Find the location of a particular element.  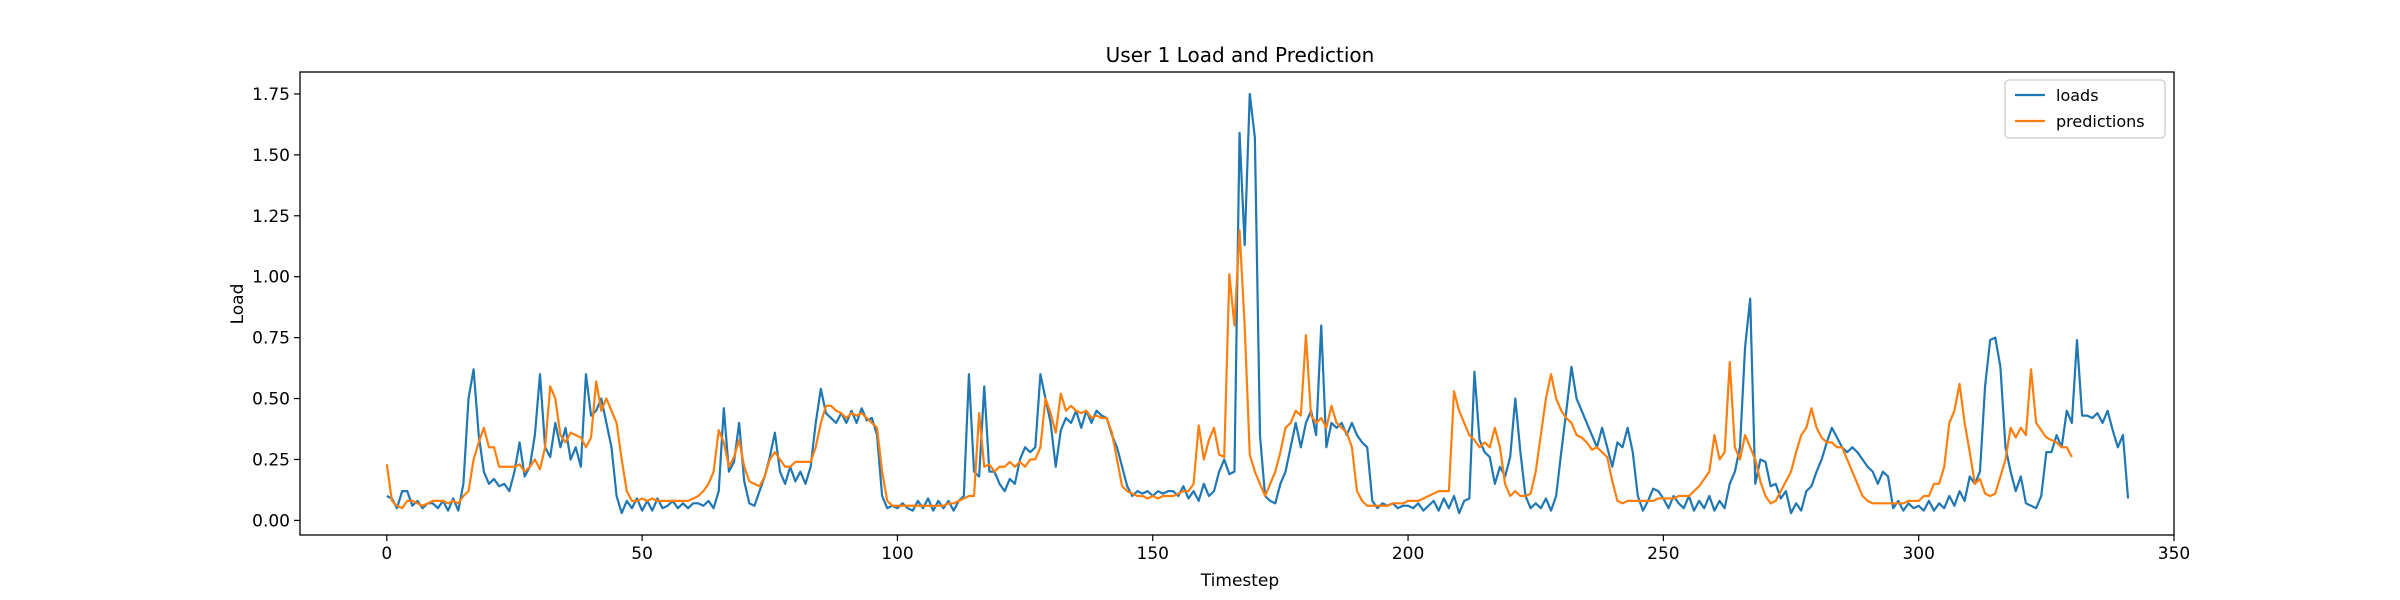

legend: loads predictions is located at coordinates (2085, 109).